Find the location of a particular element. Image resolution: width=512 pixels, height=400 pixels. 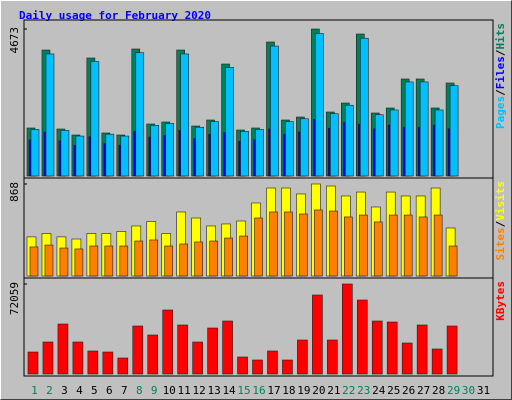

x-tick-label: 24 is located at coordinates (379, 390).